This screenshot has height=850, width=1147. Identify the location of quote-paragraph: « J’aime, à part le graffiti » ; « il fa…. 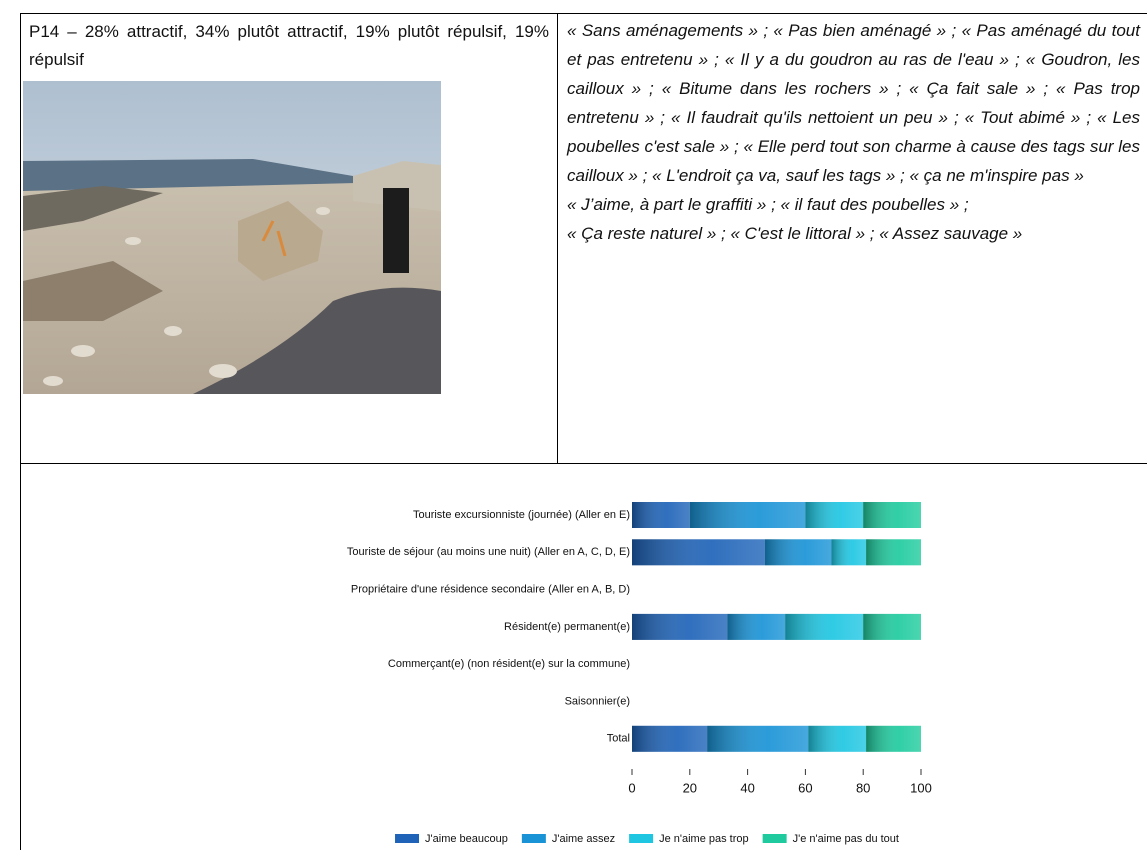
(768, 204).